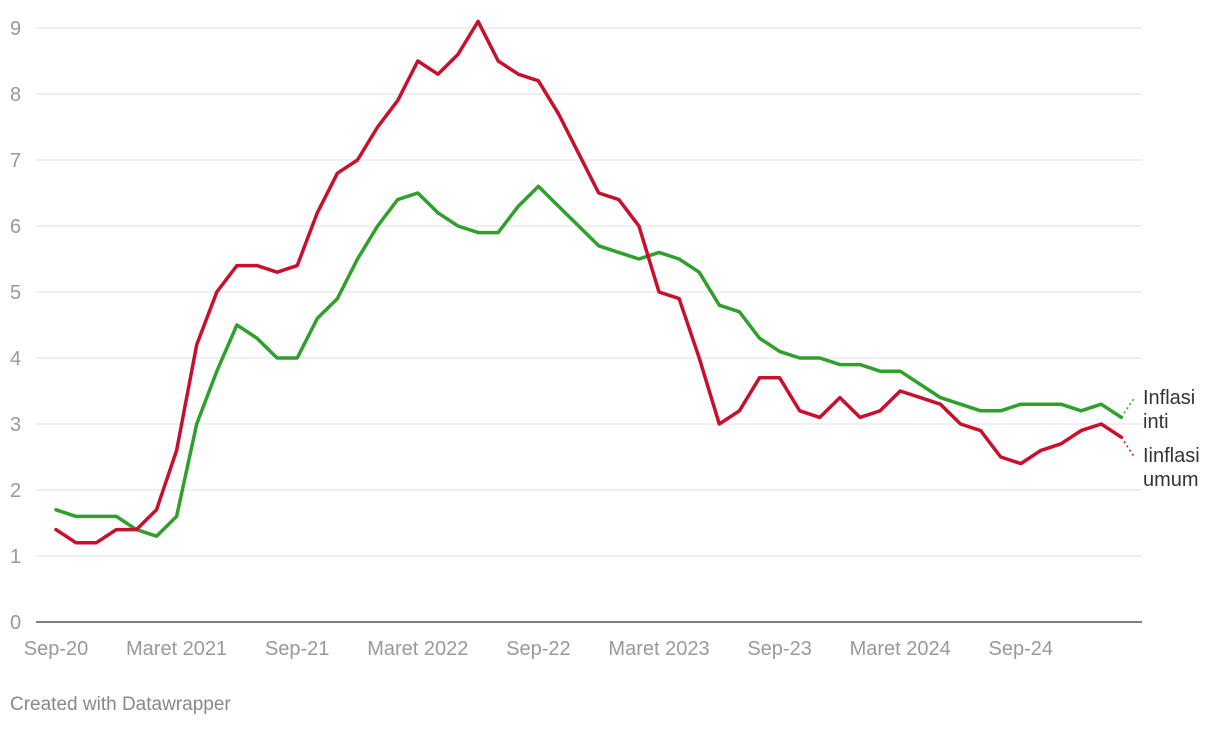 The image size is (1220, 730). Describe the element at coordinates (658, 649) in the screenshot. I see `x-tick-label: Maret 2023` at that location.